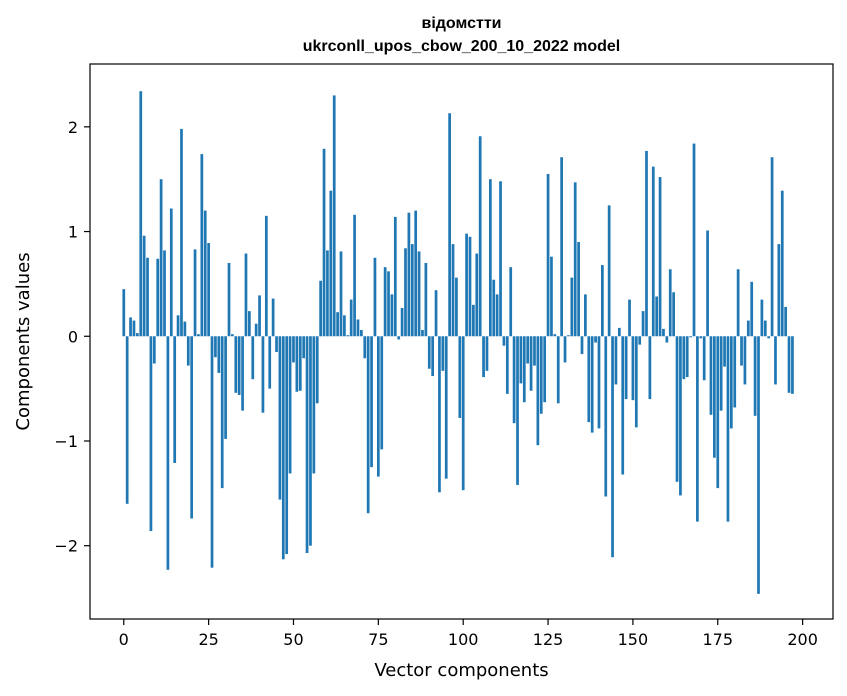 This screenshot has width=847, height=696. I want to click on x-tick-label: 50, so click(293, 639).